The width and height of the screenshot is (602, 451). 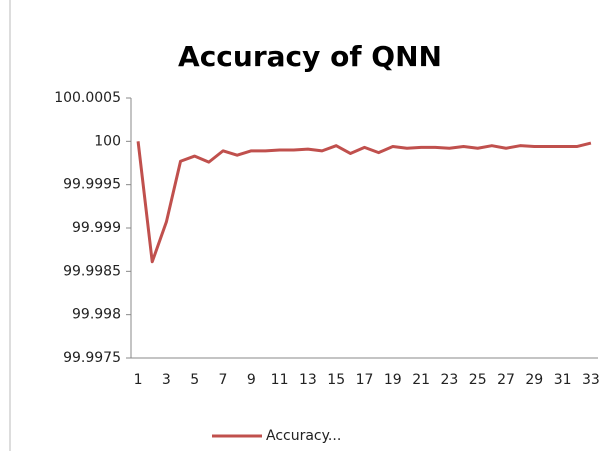 I want to click on y-tick-label: 99.9985, so click(x=92, y=271).